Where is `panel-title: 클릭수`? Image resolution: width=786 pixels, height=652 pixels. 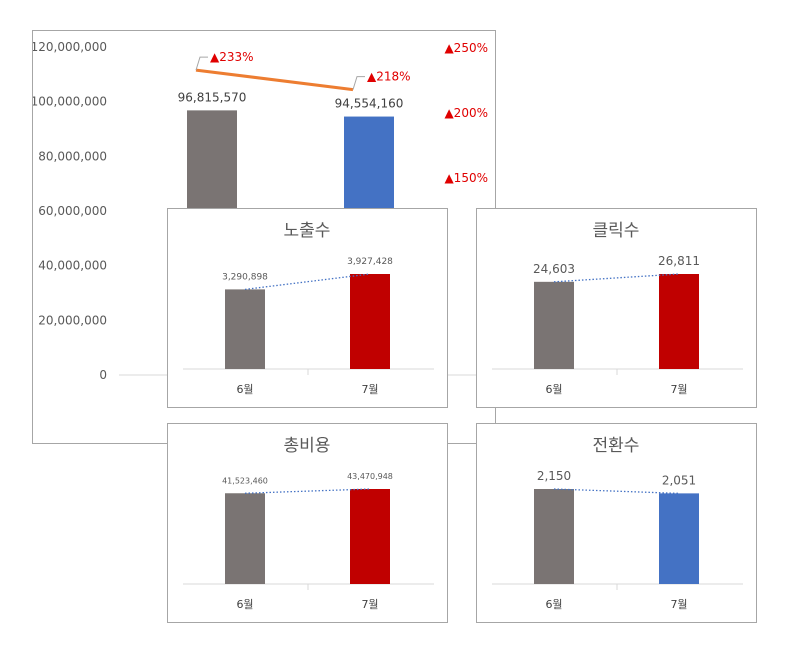
panel-title: 클릭수 is located at coordinates (616, 231).